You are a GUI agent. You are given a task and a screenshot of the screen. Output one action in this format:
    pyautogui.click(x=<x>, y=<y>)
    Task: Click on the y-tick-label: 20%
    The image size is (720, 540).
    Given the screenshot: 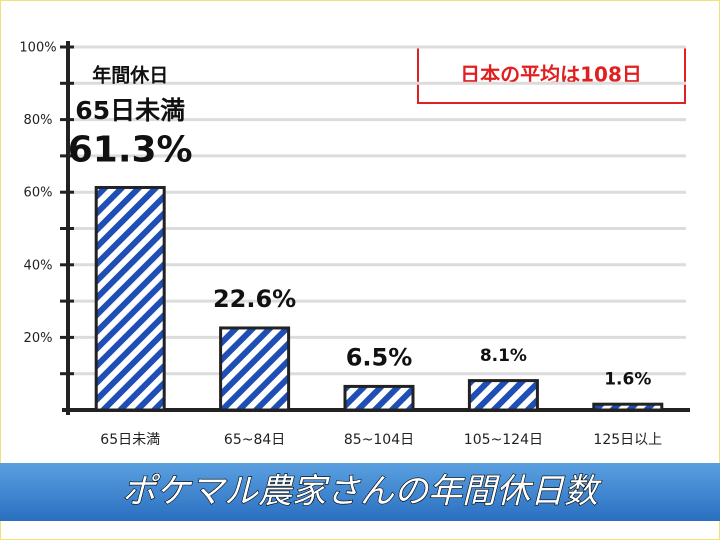 What is the action you would take?
    pyautogui.click(x=38, y=338)
    